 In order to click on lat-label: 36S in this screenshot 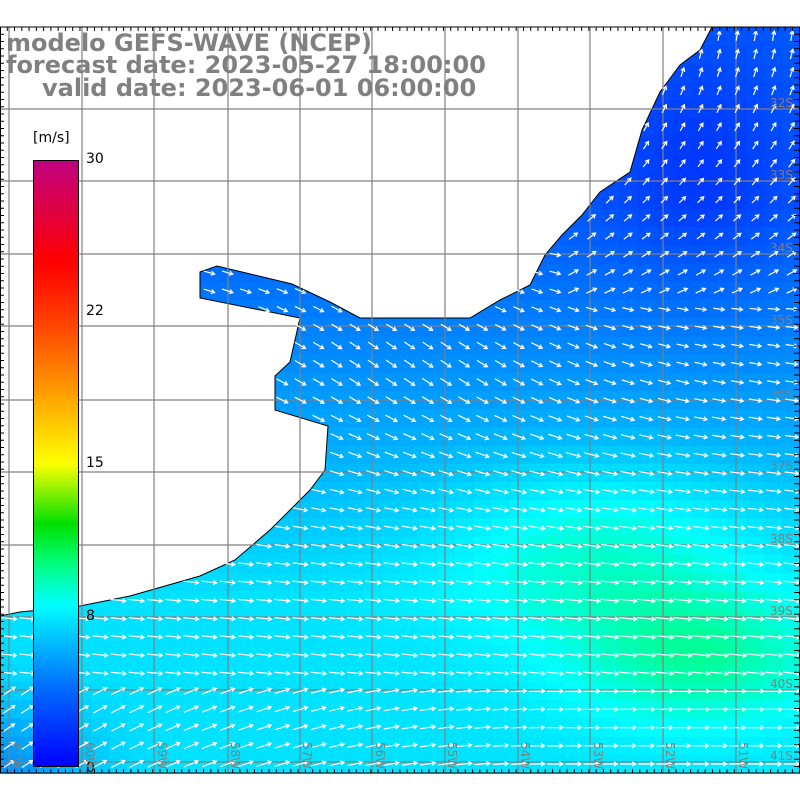, I will do `click(781, 394)`.